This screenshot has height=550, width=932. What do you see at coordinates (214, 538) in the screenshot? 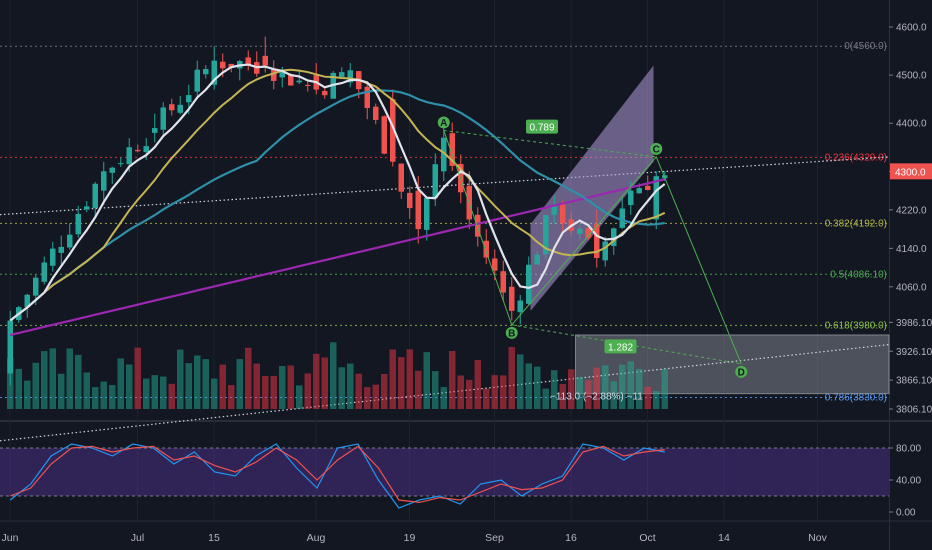
I see `time-tick-label: 15` at bounding box center [214, 538].